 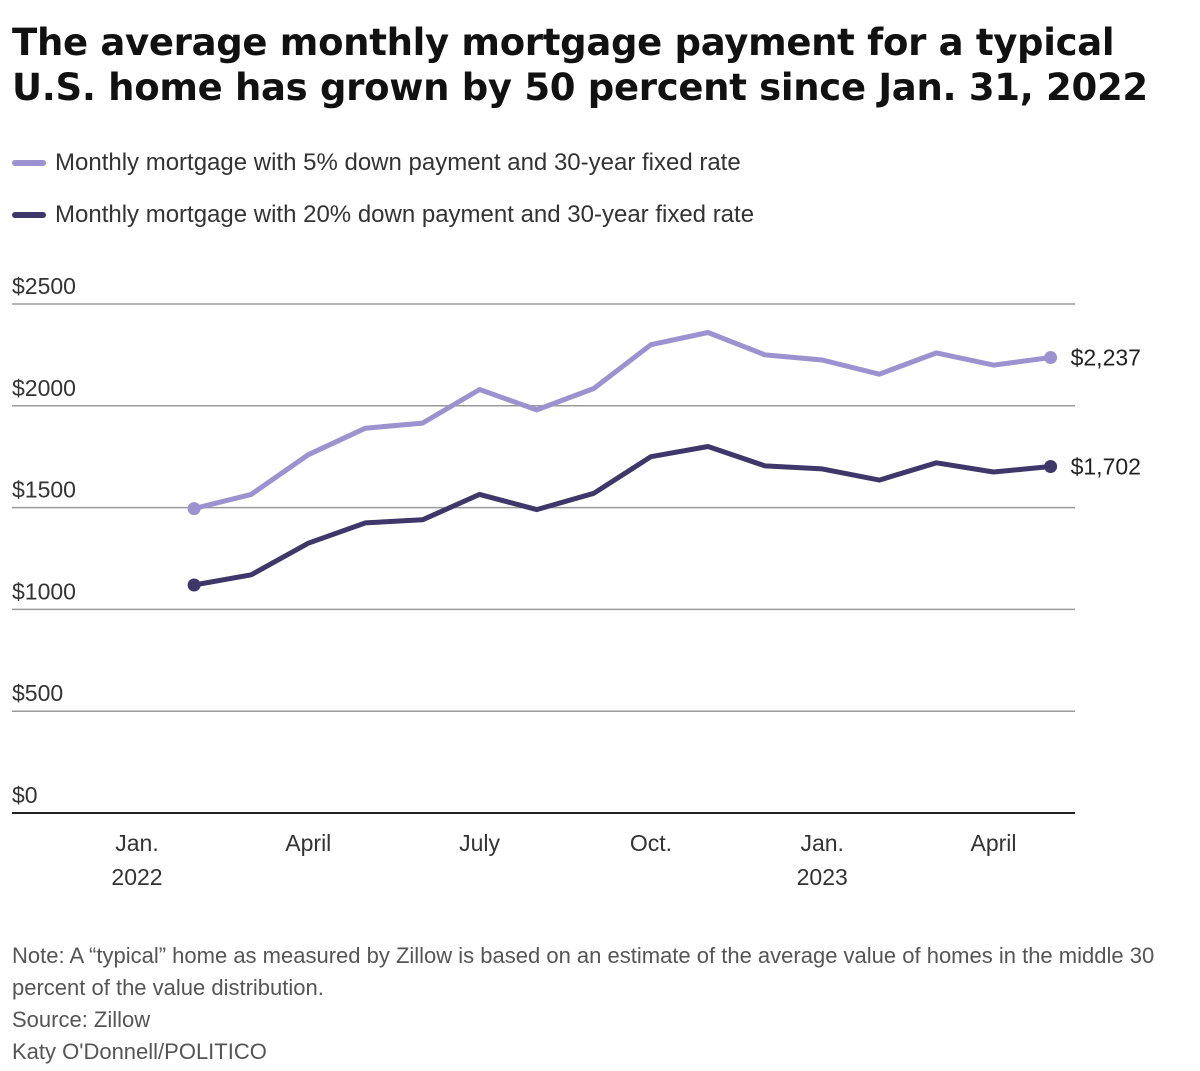 I want to click on legend-swatch-dark, so click(x=29, y=215).